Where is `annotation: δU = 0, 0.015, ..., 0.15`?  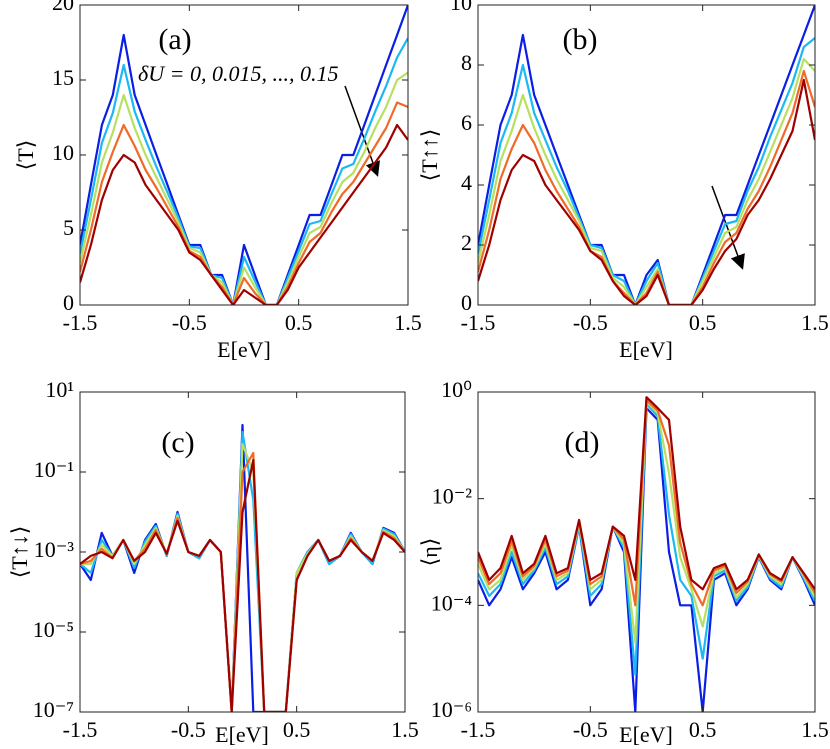 annotation: δU = 0, 0.015, ..., 0.15 is located at coordinates (238, 73).